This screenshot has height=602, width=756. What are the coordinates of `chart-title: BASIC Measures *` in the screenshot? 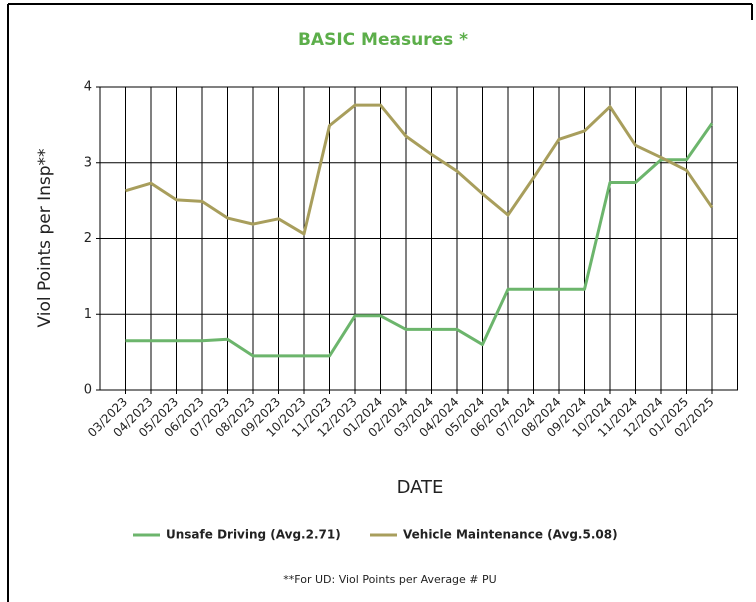 It's located at (383, 40).